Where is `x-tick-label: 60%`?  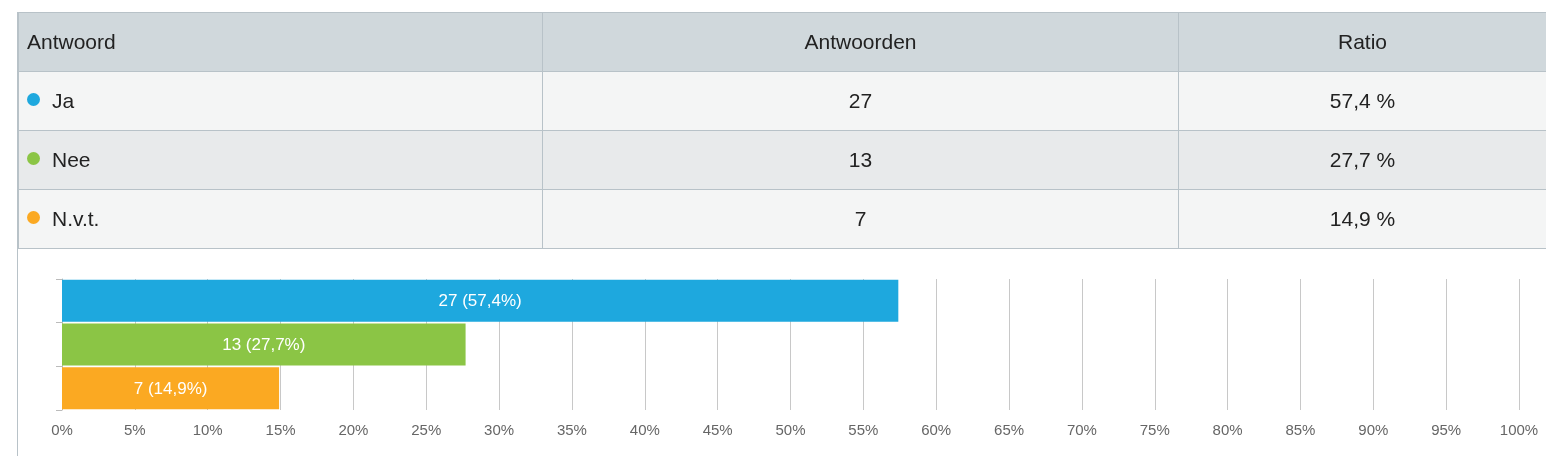 x-tick-label: 60% is located at coordinates (936, 429).